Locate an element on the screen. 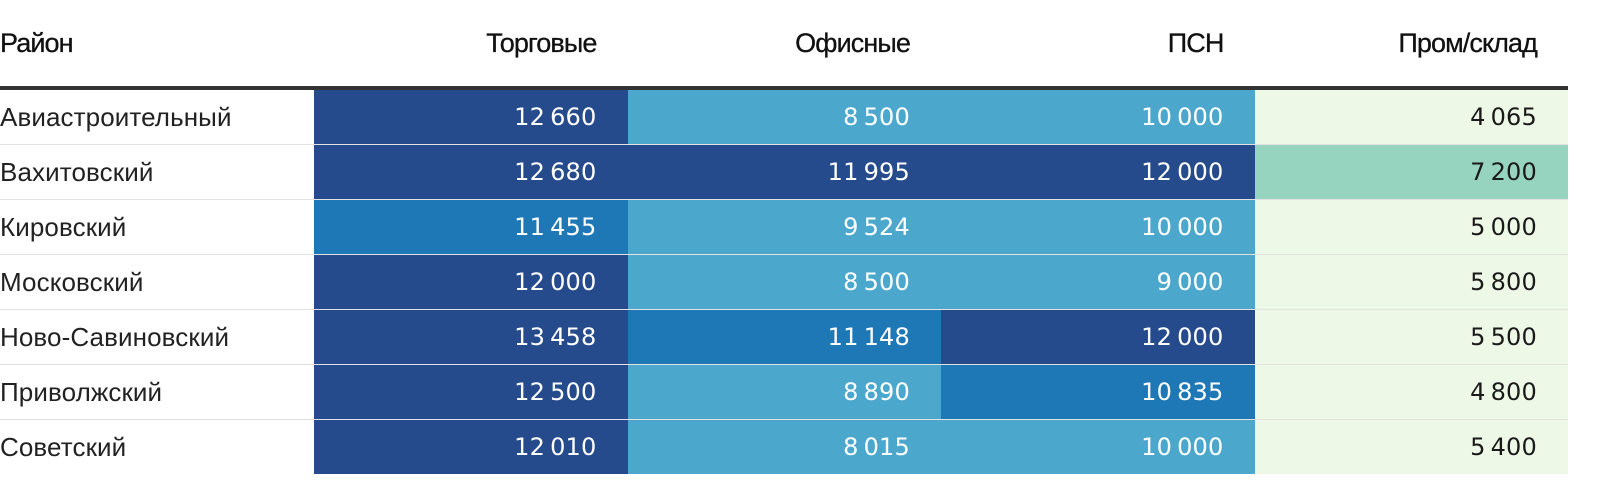 The image size is (1600, 498). table-row: Вахитовский 12 680 11 995 12 000 7 200 is located at coordinates (784, 172).